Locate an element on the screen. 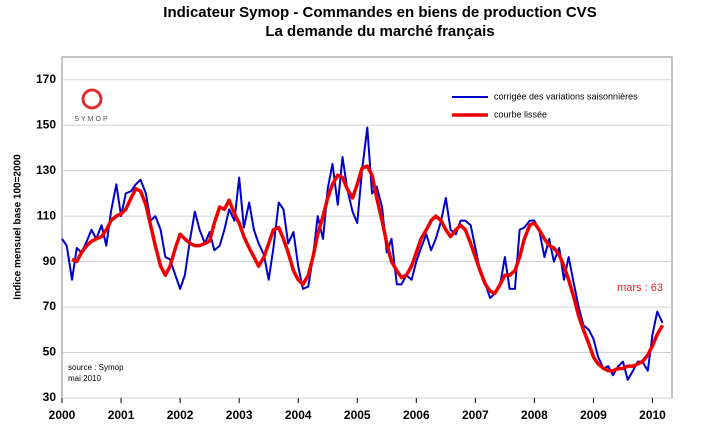 This screenshot has width=710, height=433. x-tick-label: 2000 is located at coordinates (62, 415).